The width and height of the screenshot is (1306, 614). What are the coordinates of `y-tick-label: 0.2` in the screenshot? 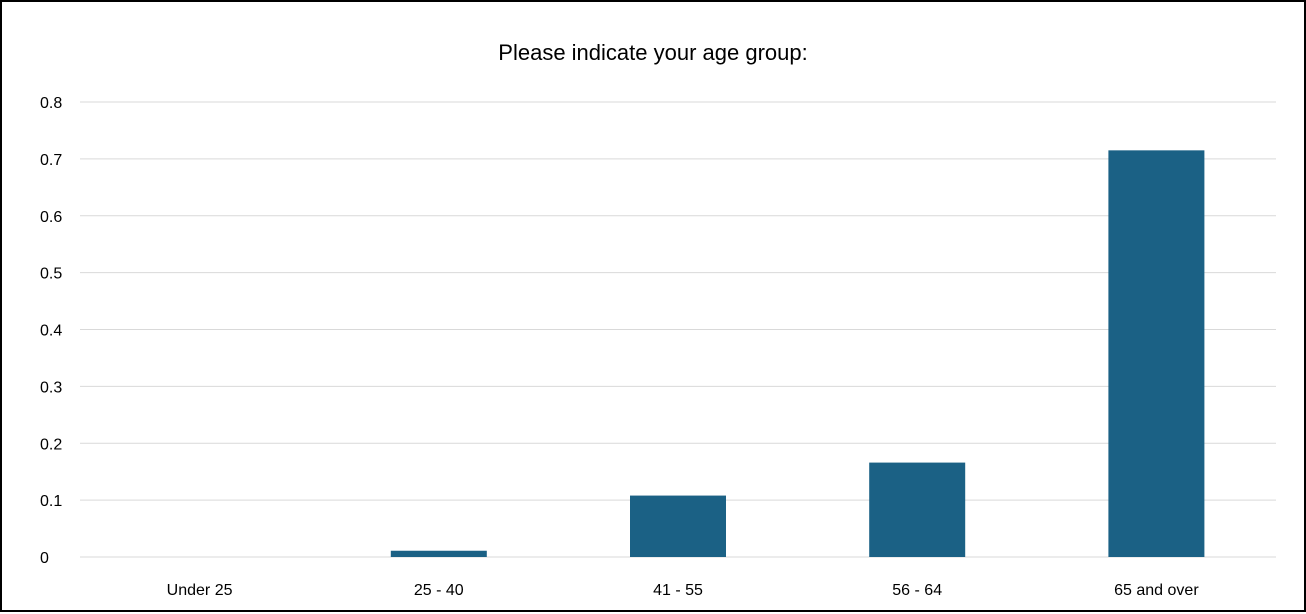 It's located at (51, 444).